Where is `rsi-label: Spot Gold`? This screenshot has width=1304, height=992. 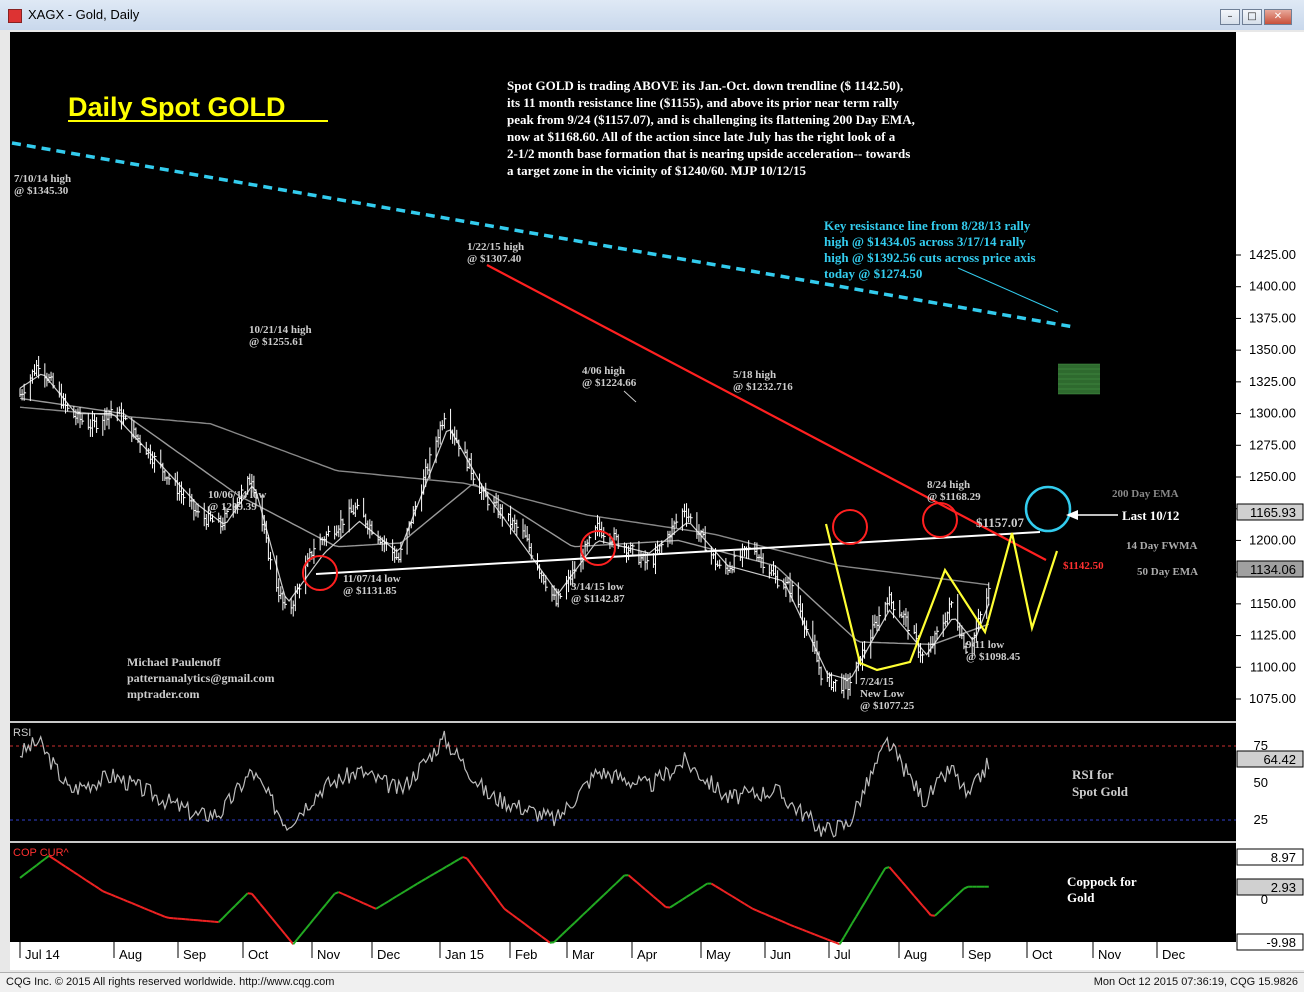 rsi-label: Spot Gold is located at coordinates (1100, 791).